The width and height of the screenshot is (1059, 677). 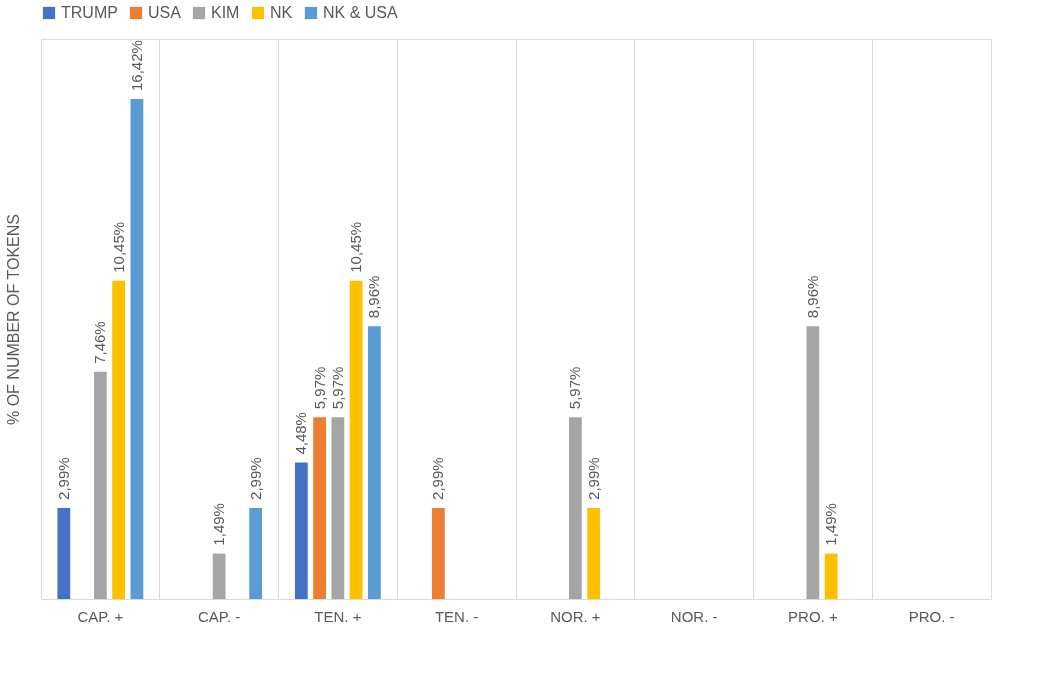 What do you see at coordinates (100, 616) in the screenshot?
I see `x-tick-label: CAP. +` at bounding box center [100, 616].